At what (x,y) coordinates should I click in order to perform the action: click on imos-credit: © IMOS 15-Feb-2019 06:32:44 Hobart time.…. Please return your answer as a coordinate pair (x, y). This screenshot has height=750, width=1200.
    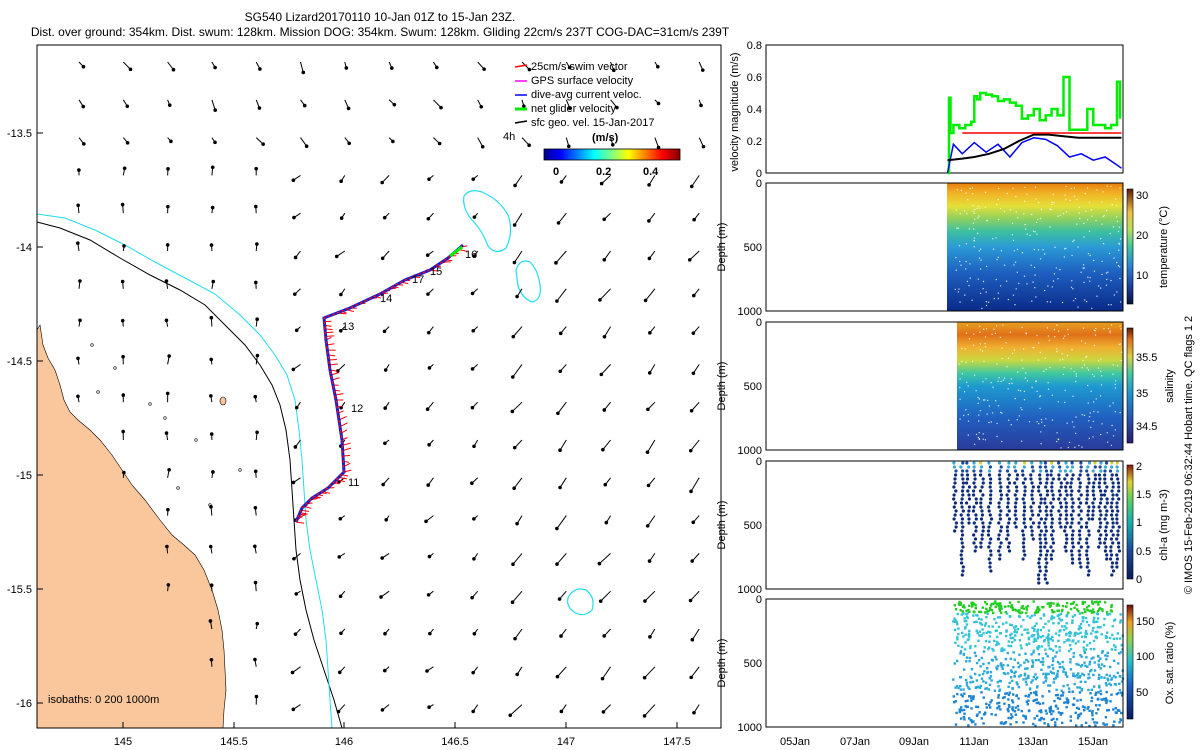
    Looking at the image, I should click on (1189, 455).